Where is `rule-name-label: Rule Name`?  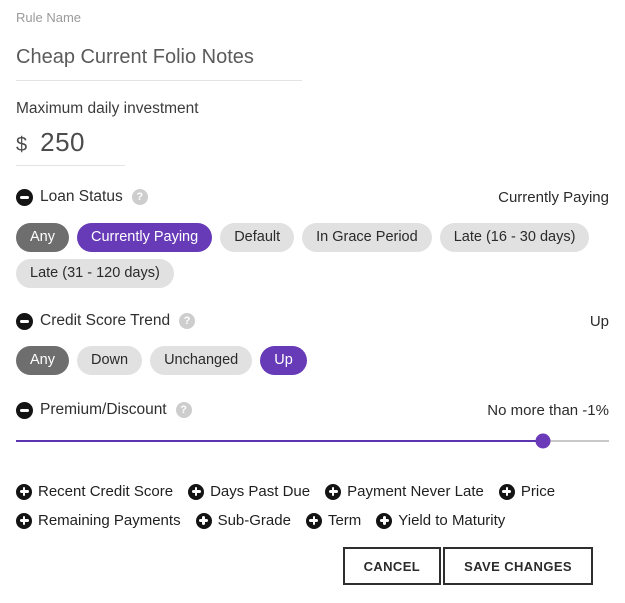 rule-name-label: Rule Name is located at coordinates (49, 17).